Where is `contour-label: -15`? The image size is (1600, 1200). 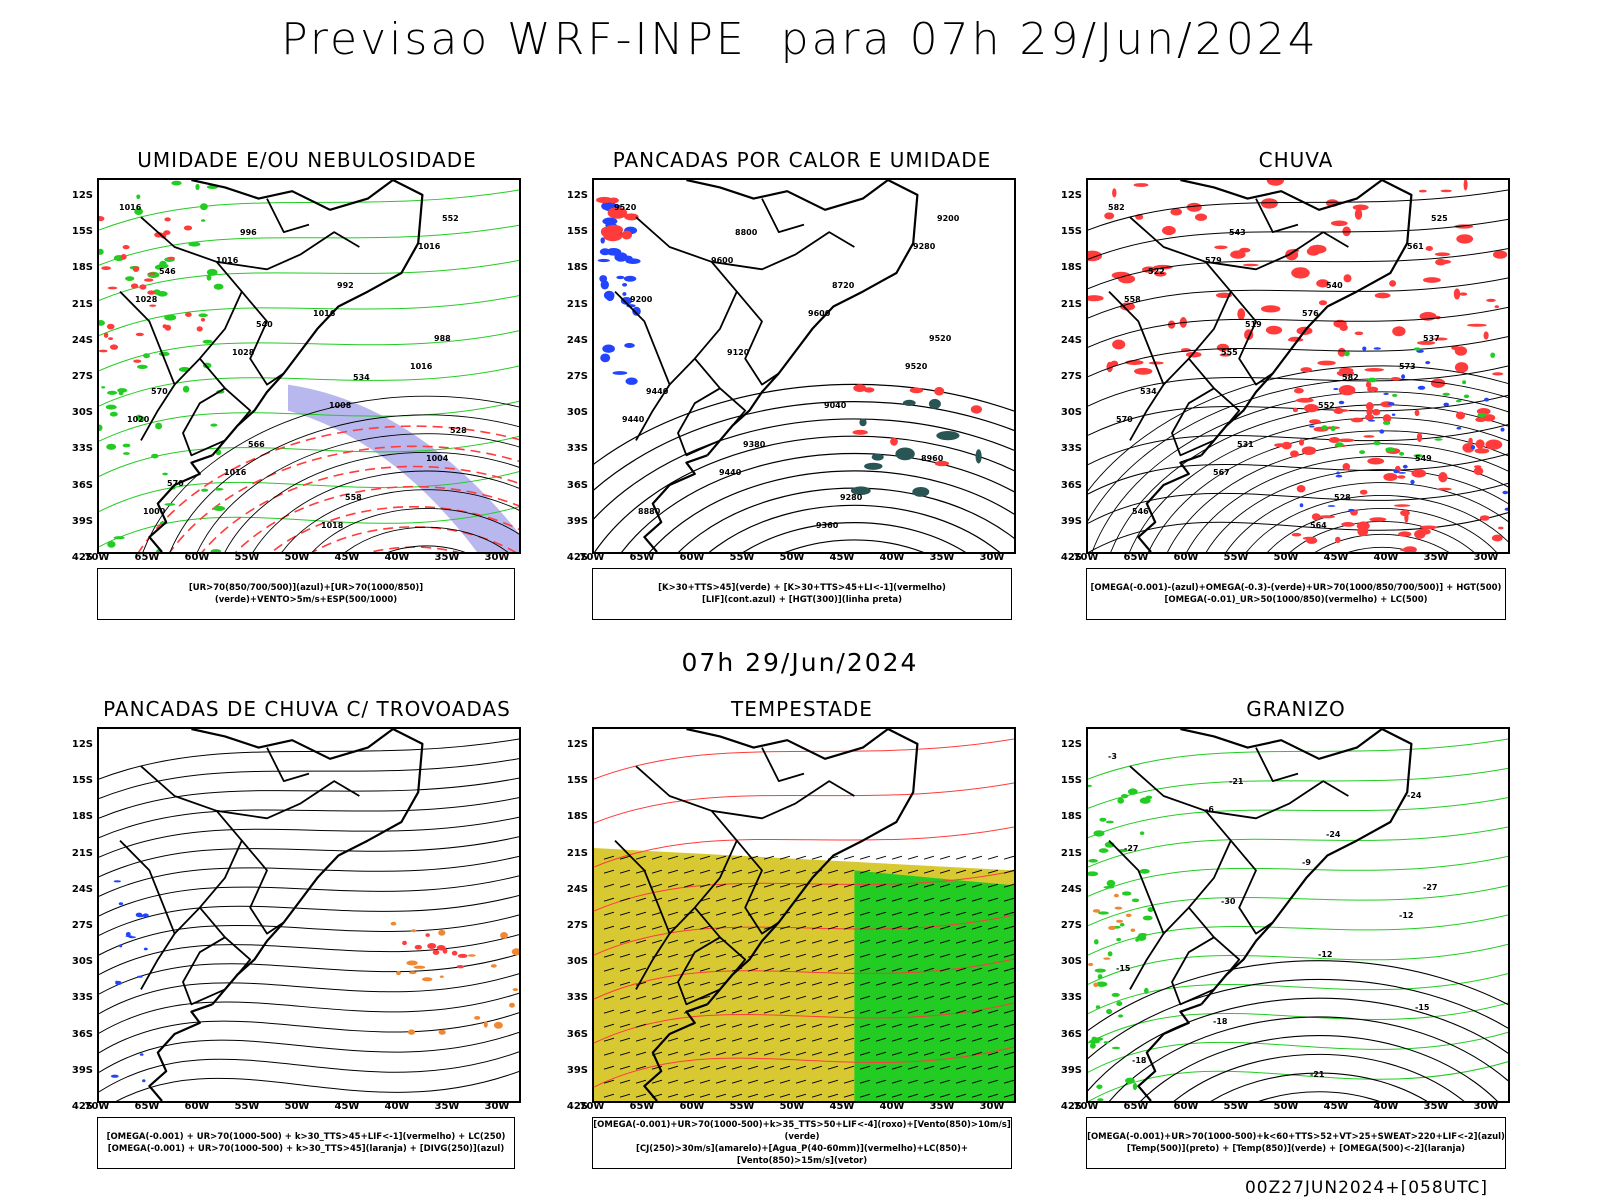 contour-label: -15 is located at coordinates (1123, 968).